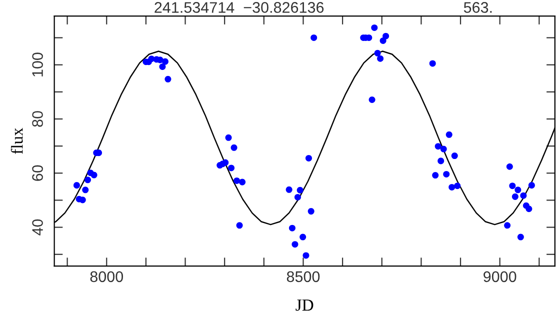 The image size is (556, 328). What do you see at coordinates (37, 119) in the screenshot?
I see `y-tick-label: 80` at bounding box center [37, 119].